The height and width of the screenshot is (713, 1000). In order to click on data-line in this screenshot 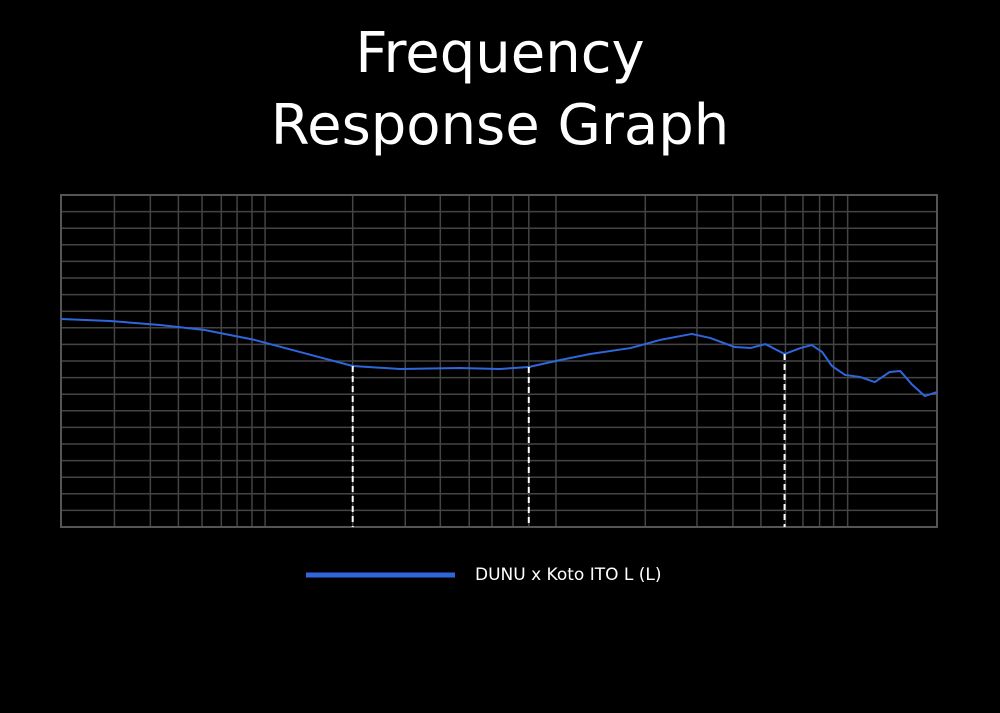, I will do `click(499, 358)`.